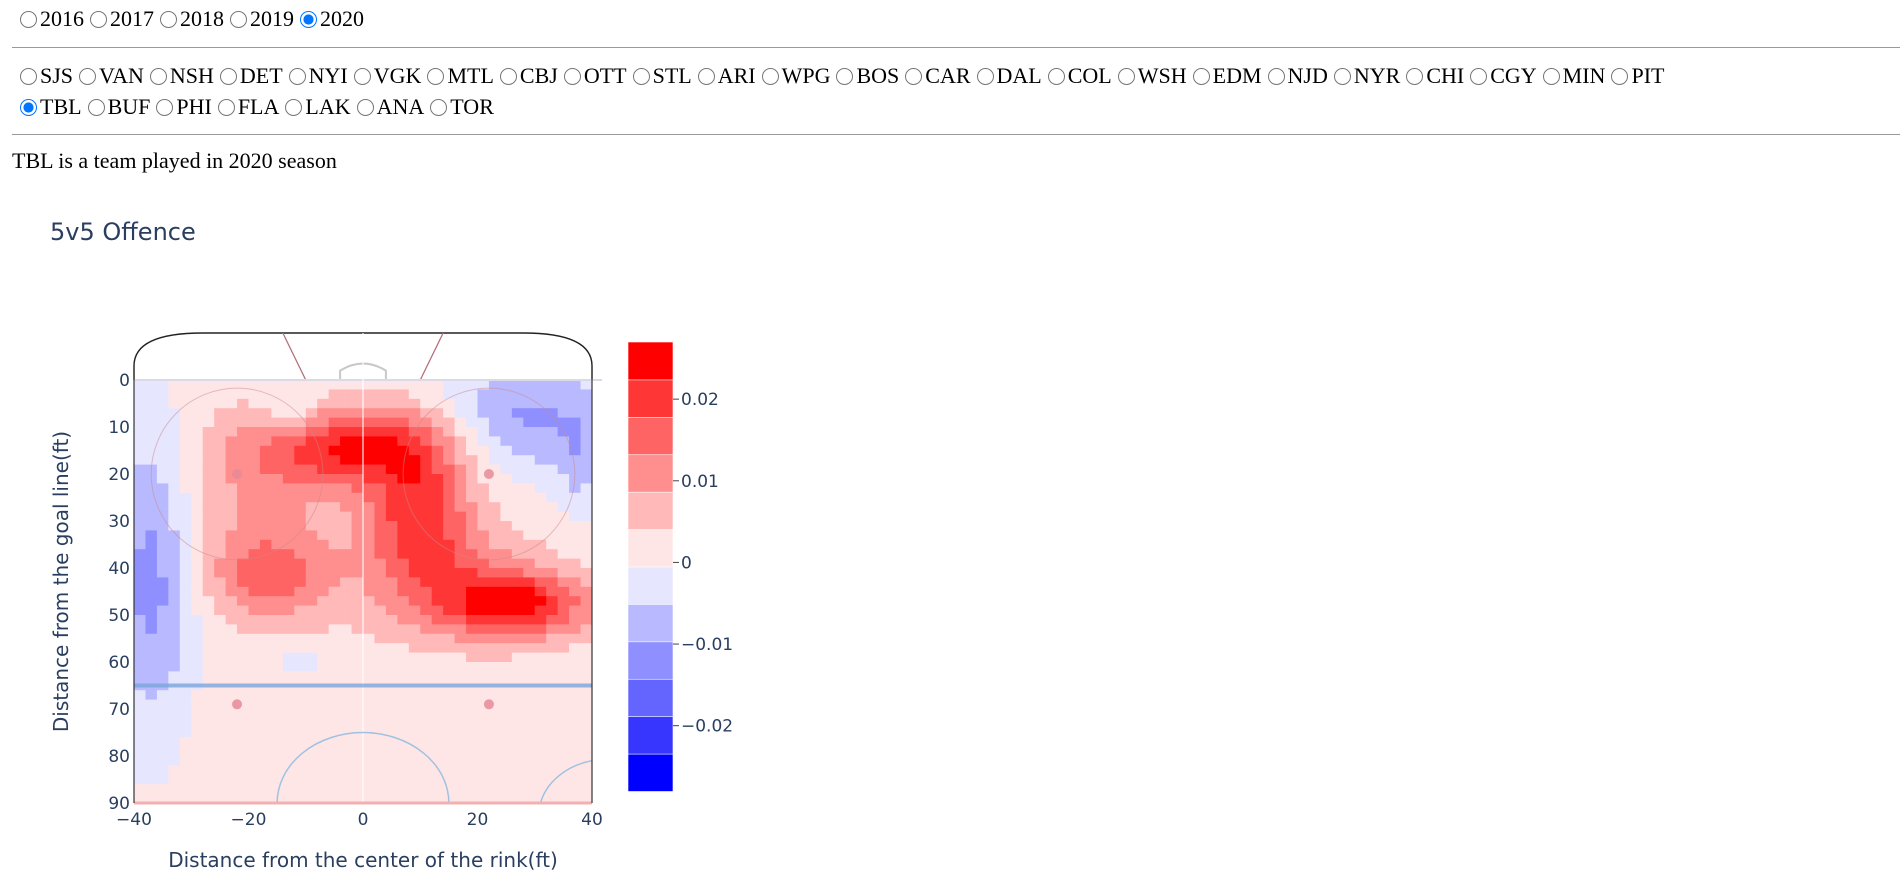  I want to click on team-option-mtl: MTL, so click(459, 76).